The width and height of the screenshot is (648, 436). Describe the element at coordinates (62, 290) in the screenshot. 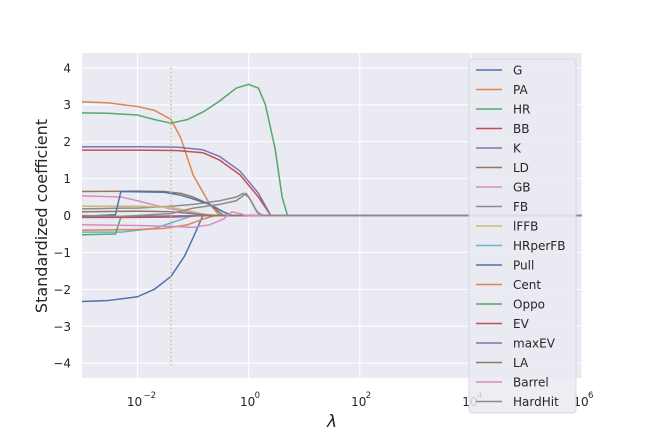

I see `y-tick-label: −2` at that location.